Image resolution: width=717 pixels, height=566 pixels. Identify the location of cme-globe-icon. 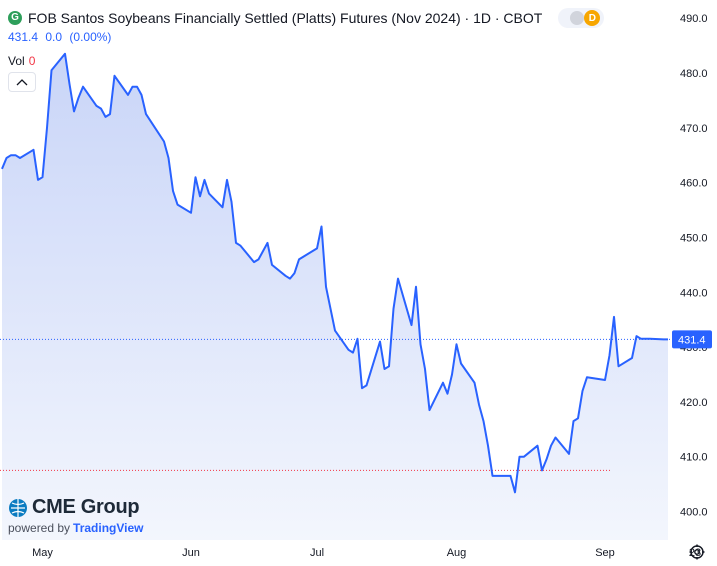
(18, 507).